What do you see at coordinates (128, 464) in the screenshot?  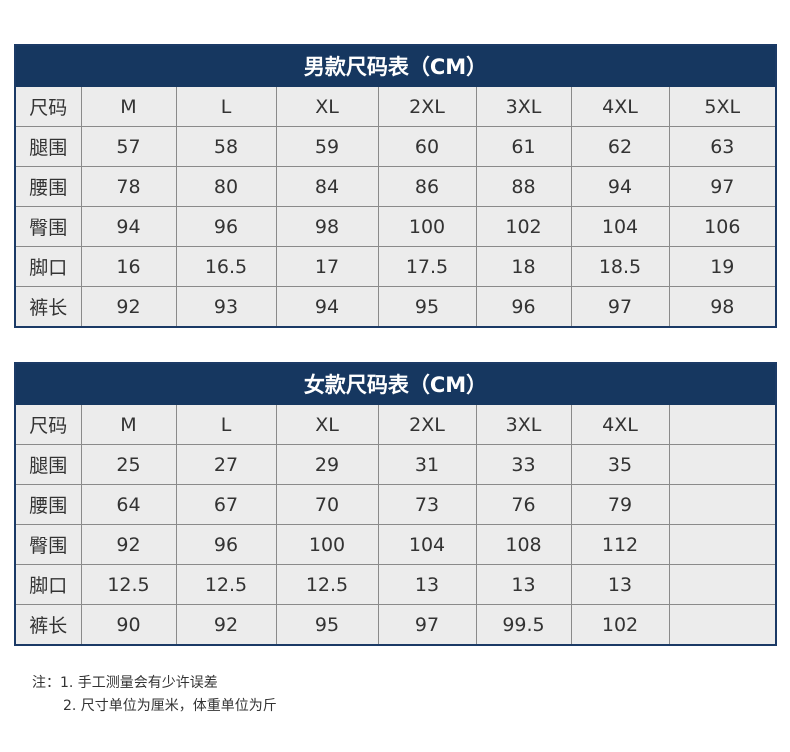 I see `table-cell: 25` at bounding box center [128, 464].